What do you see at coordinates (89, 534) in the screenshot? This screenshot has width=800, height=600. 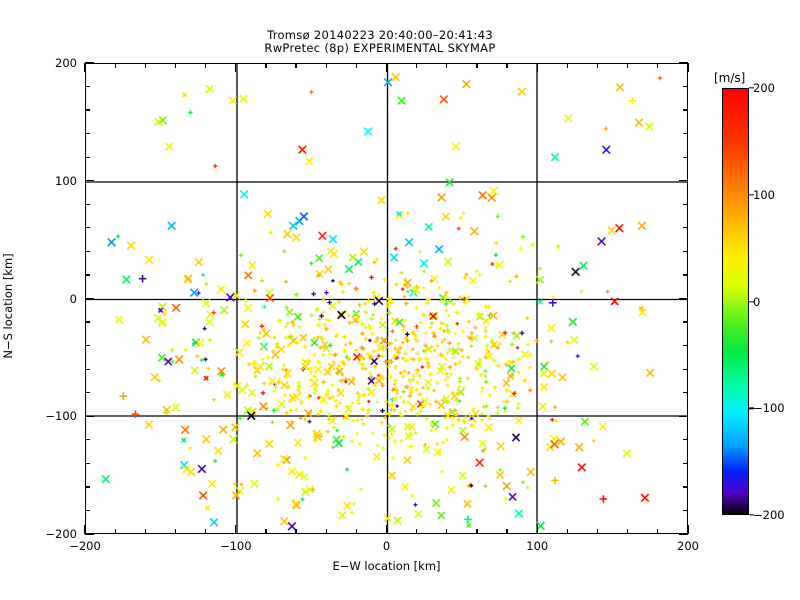 I see `y-tick--200` at bounding box center [89, 534].